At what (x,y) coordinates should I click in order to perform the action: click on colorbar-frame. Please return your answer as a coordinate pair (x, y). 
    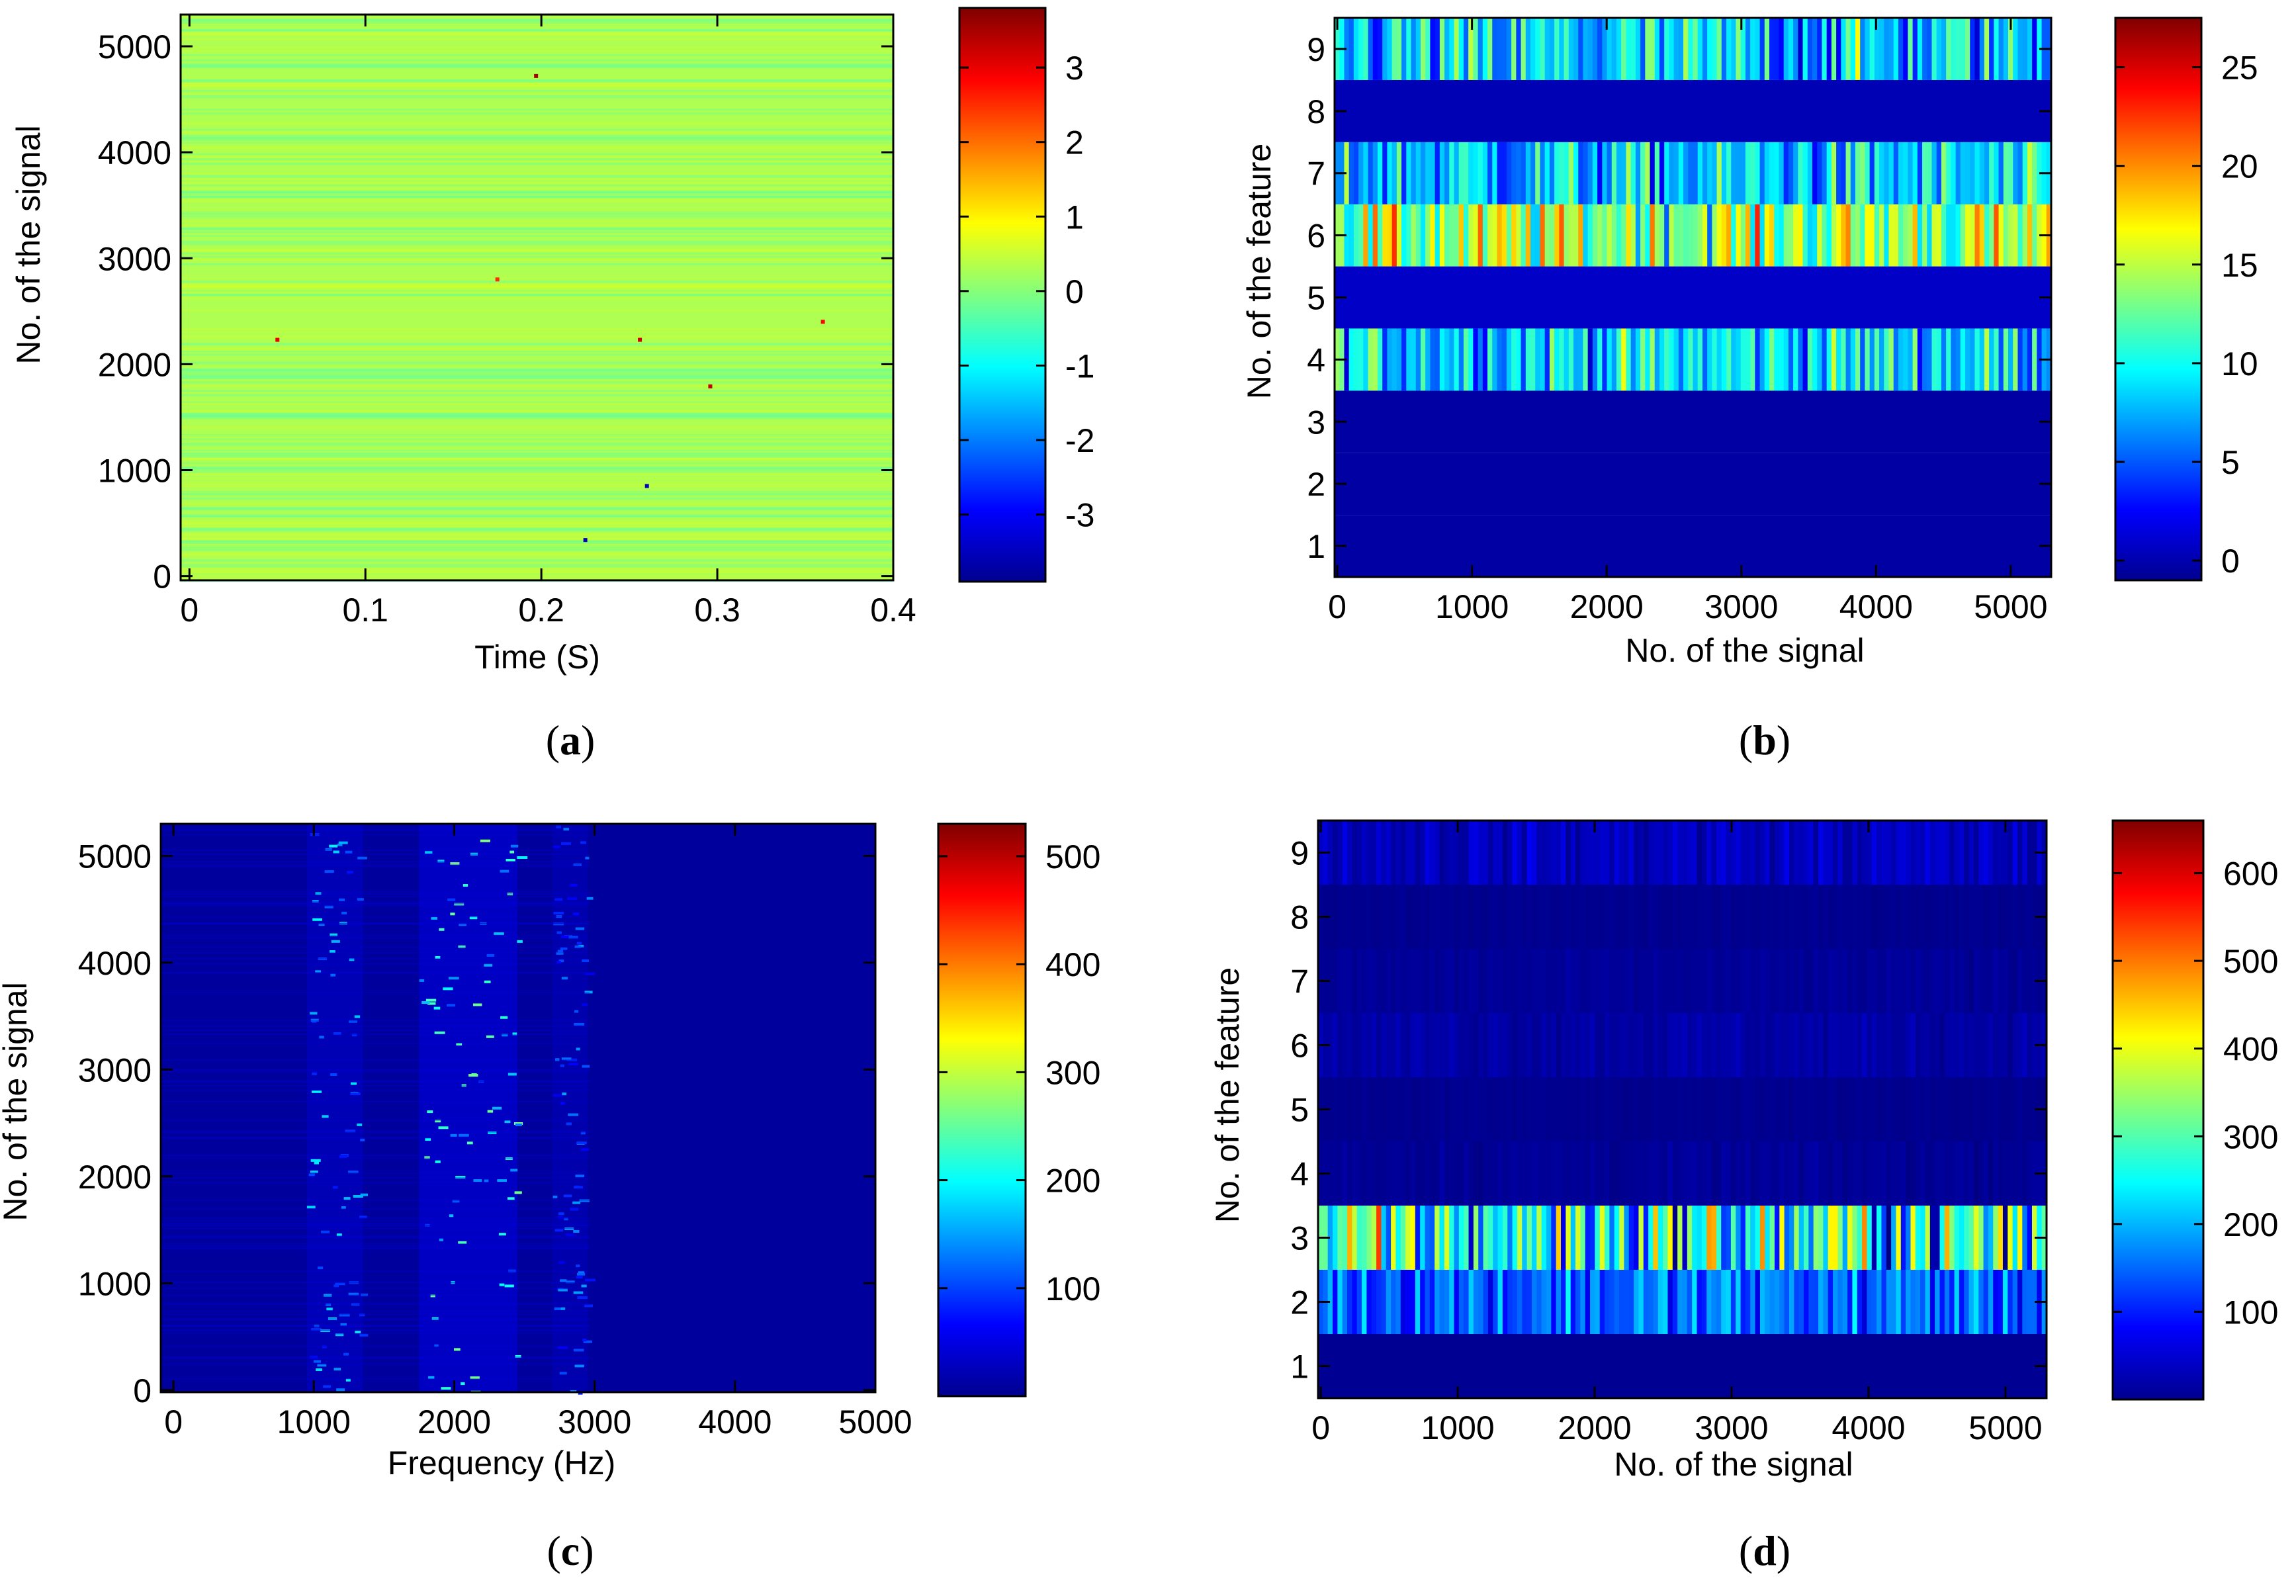
    Looking at the image, I should click on (2158, 1110).